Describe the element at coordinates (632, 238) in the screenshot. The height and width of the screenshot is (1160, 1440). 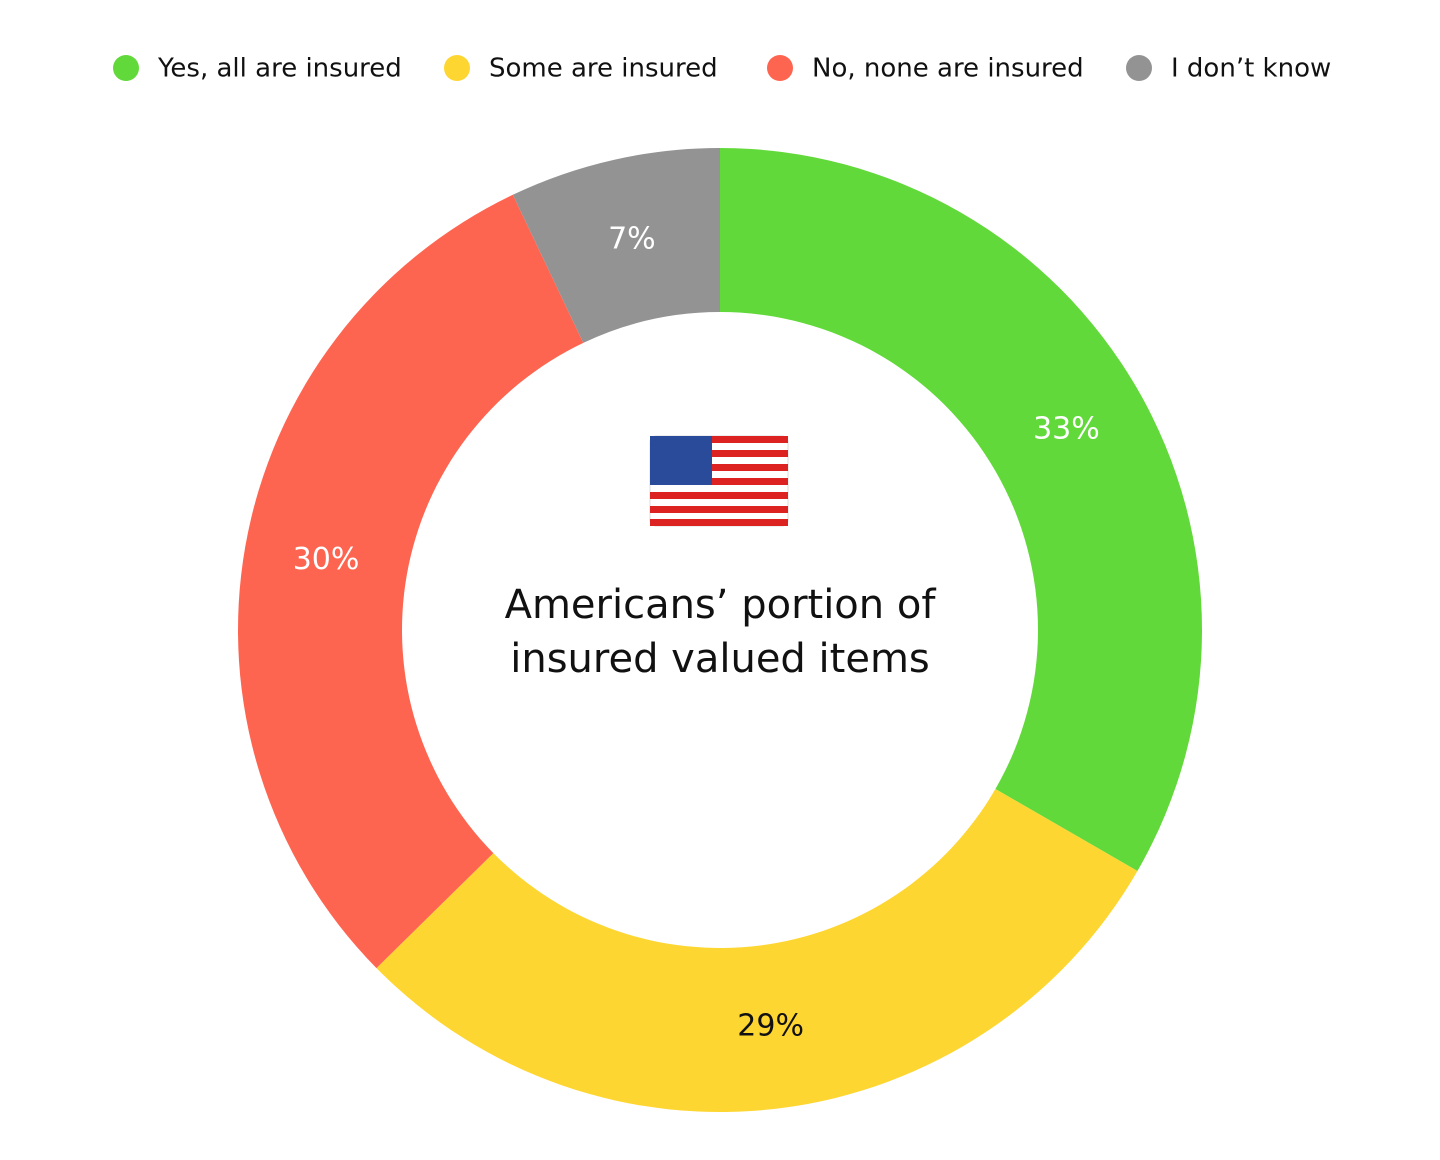
I see `value-label: 7%` at that location.